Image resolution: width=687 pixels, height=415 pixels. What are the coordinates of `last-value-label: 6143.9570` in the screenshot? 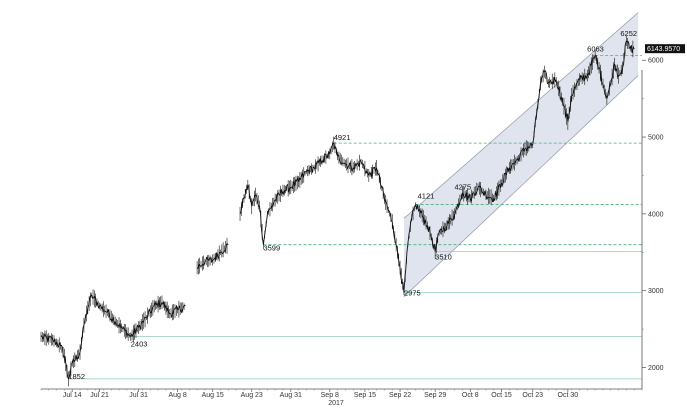 It's located at (663, 49).